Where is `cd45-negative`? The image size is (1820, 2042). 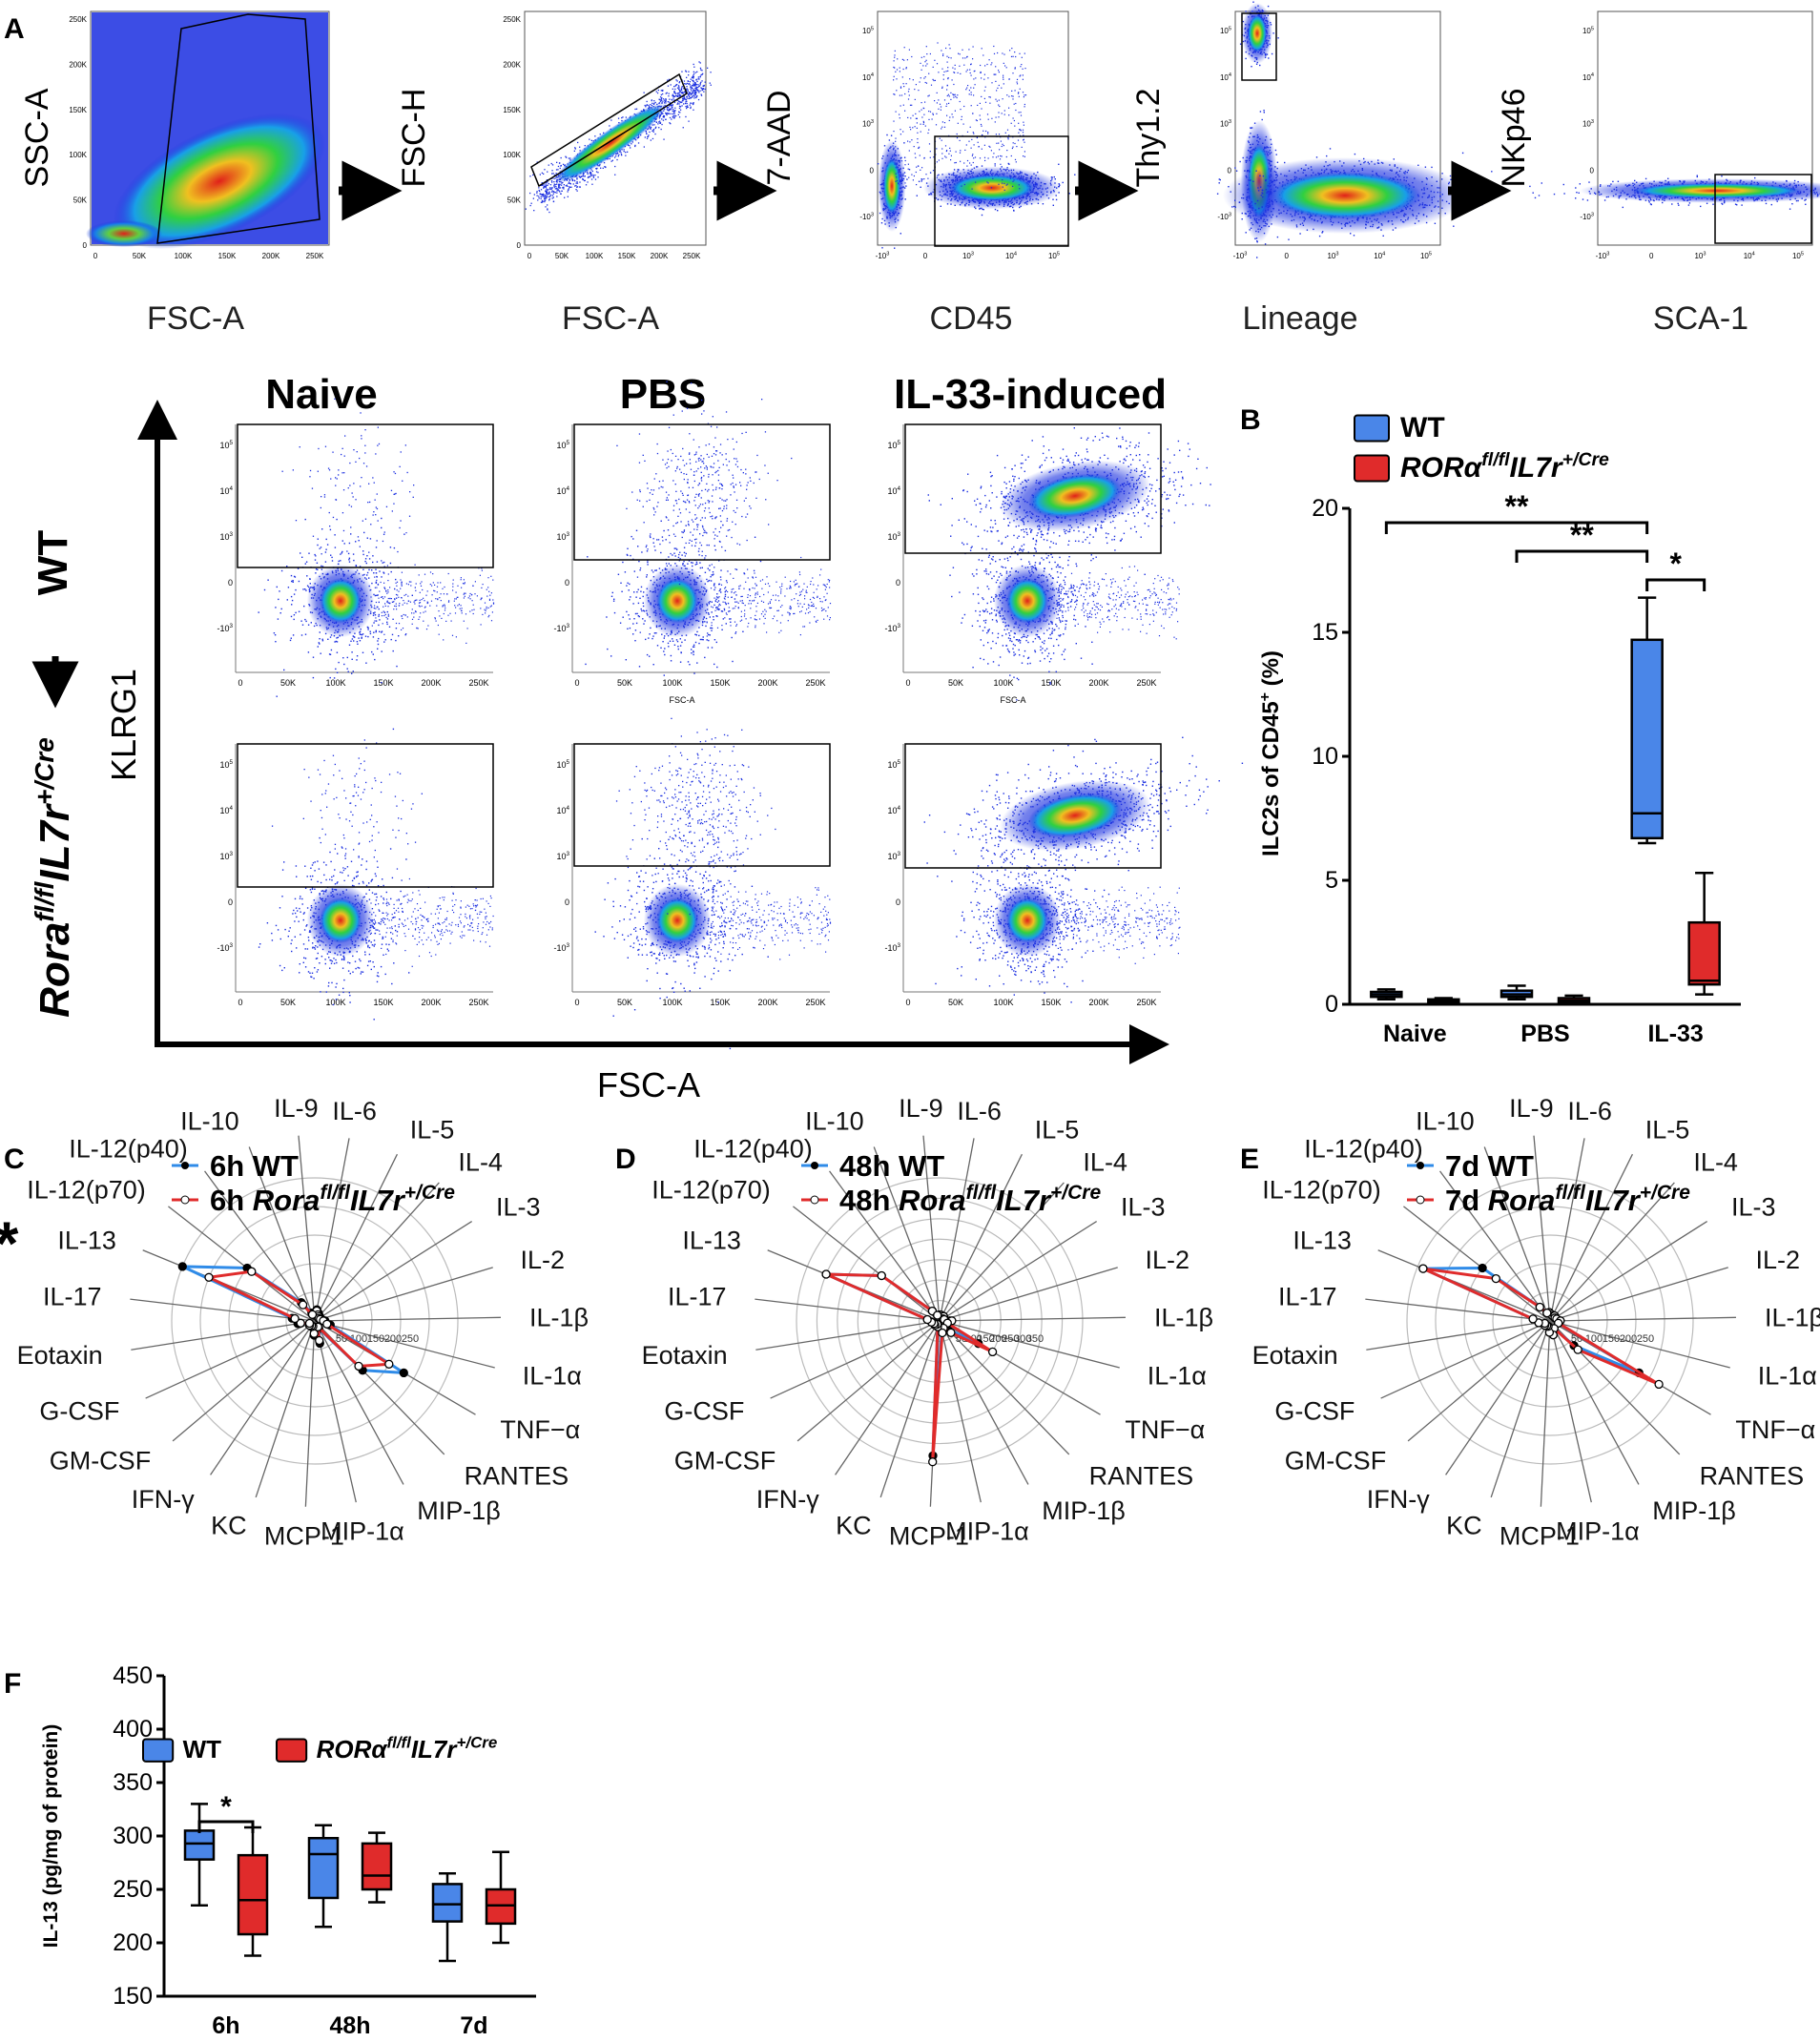
cd45-negative is located at coordinates (894, 191).